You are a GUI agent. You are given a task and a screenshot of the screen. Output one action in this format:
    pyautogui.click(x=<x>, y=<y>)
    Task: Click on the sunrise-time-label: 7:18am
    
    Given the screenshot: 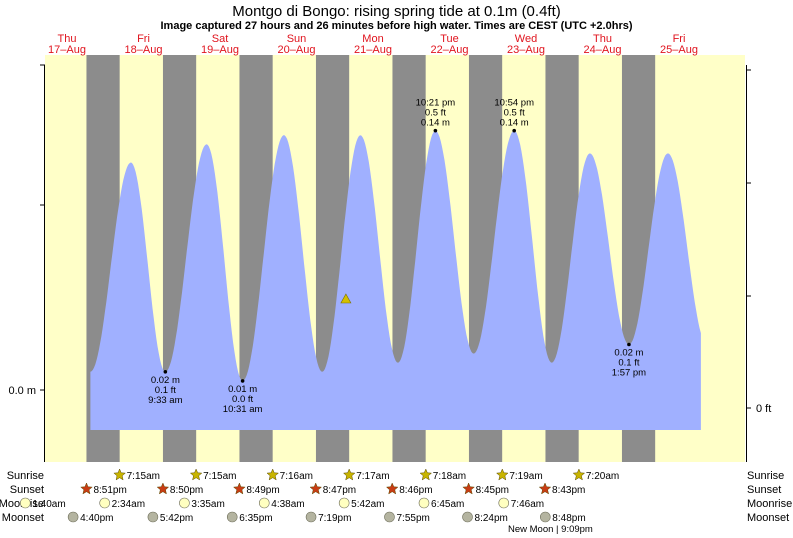 What is the action you would take?
    pyautogui.click(x=449, y=476)
    